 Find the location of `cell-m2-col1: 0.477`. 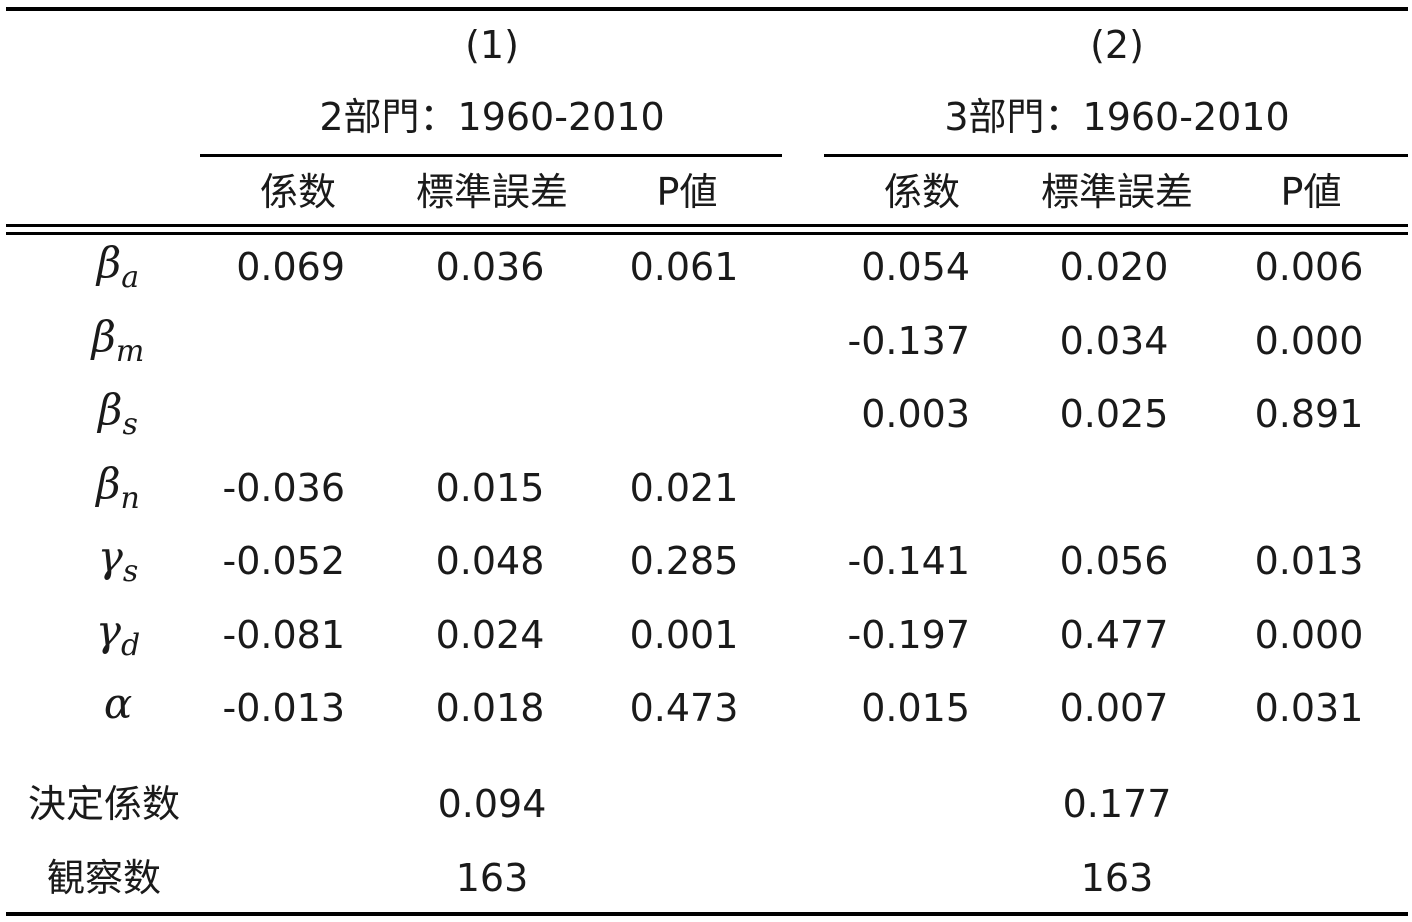

cell-m2-col1: 0.477 is located at coordinates (1114, 635).